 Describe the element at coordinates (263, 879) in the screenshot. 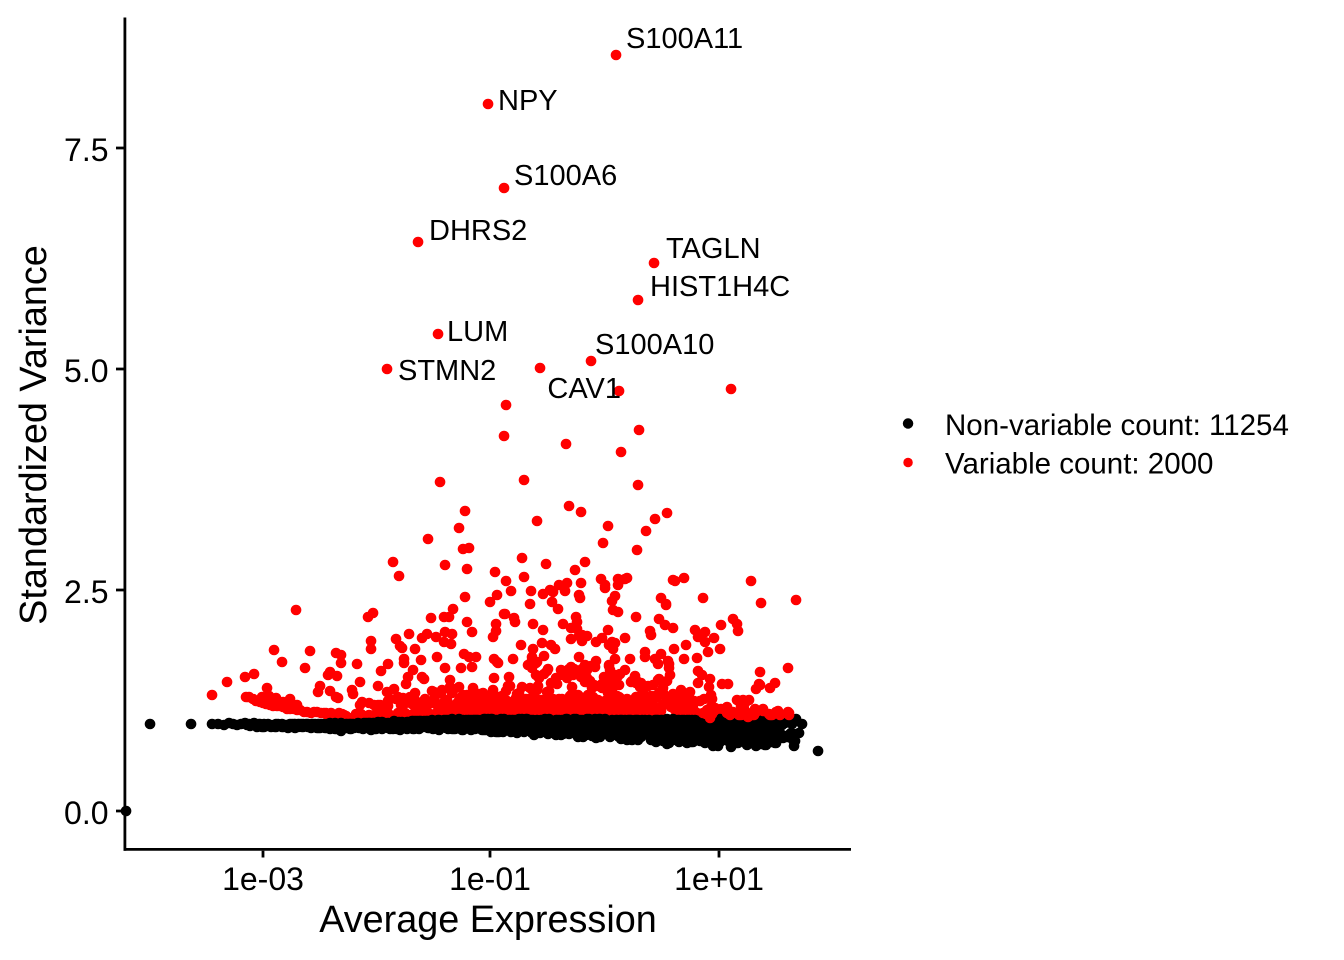

I see `svg-text: 1e-03` at that location.